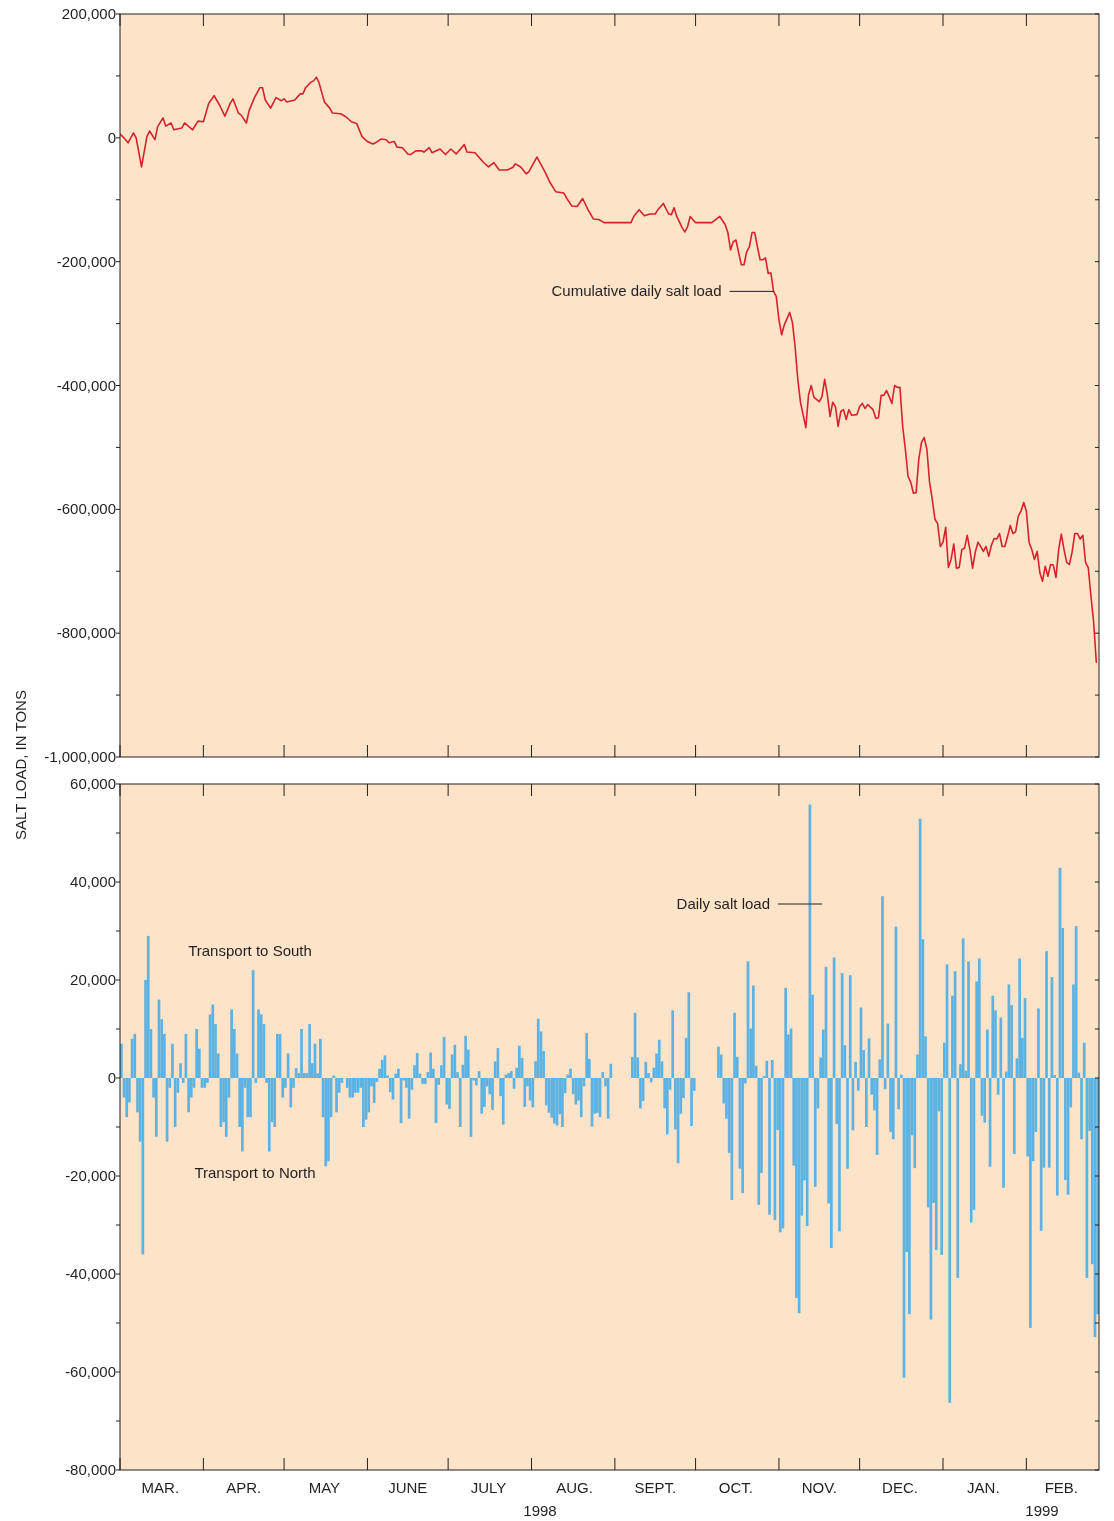 The height and width of the screenshot is (1521, 1114). I want to click on x-tick-label: JULY, so click(488, 1487).